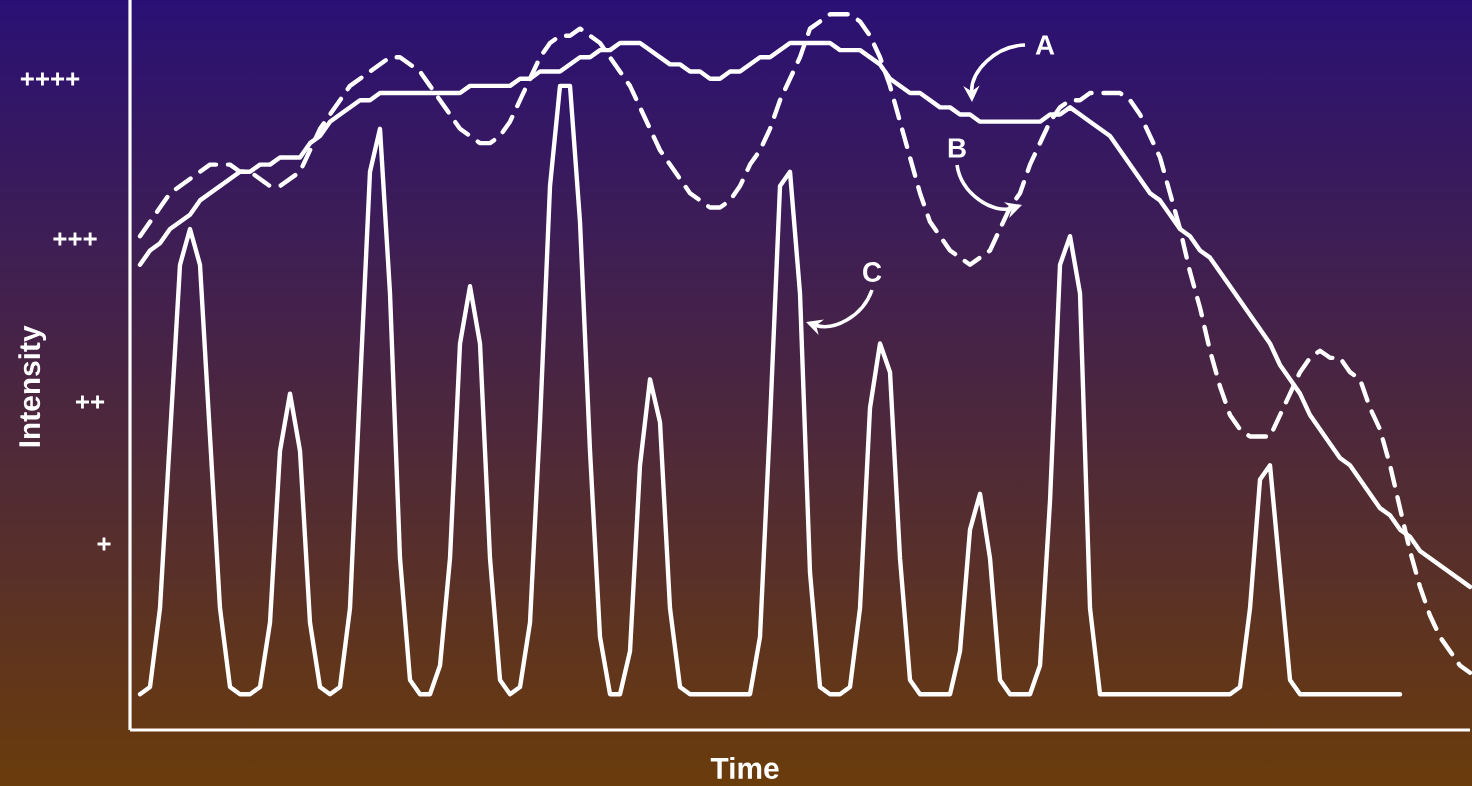 The height and width of the screenshot is (786, 1472). What do you see at coordinates (957, 148) in the screenshot?
I see `series-label: B` at bounding box center [957, 148].